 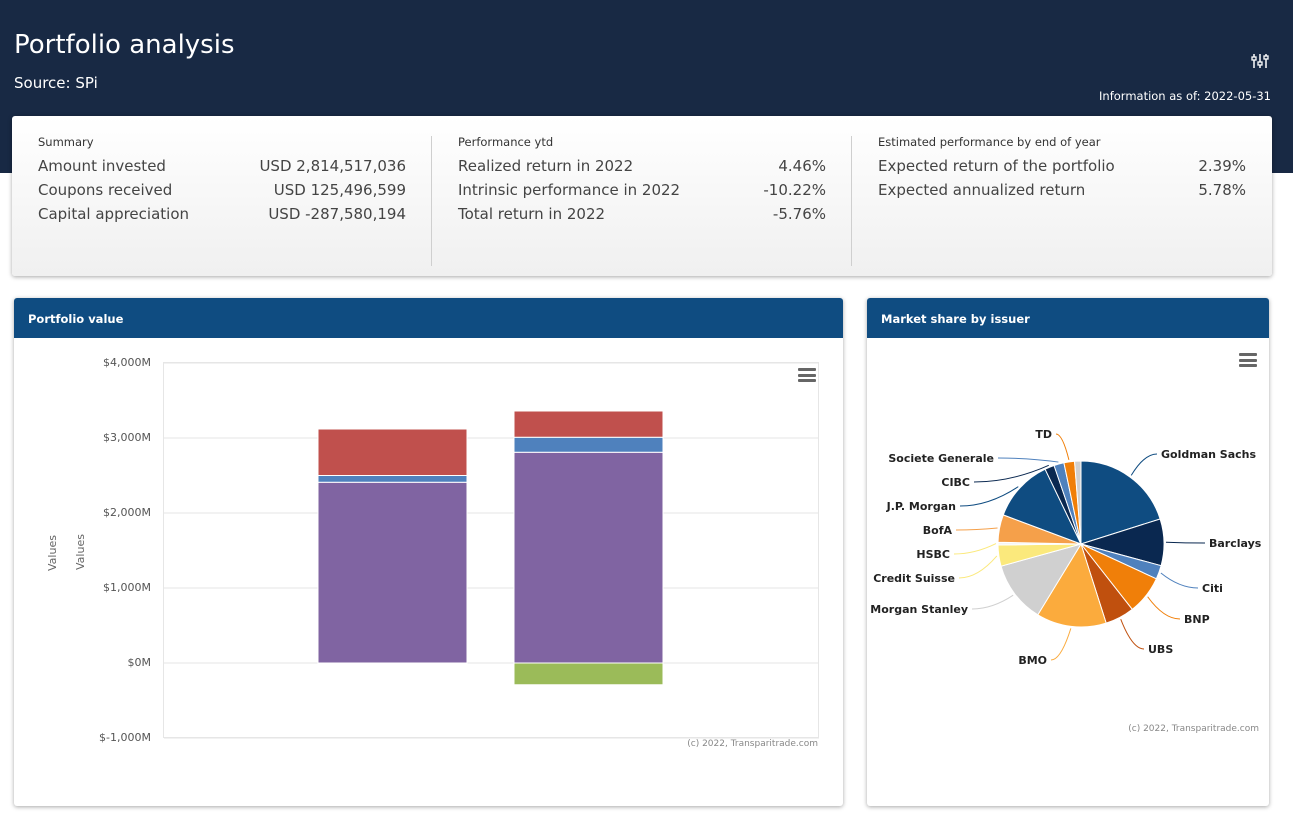 I want to click on performance-row-label: Intrinsic performance in 2022, so click(x=569, y=190).